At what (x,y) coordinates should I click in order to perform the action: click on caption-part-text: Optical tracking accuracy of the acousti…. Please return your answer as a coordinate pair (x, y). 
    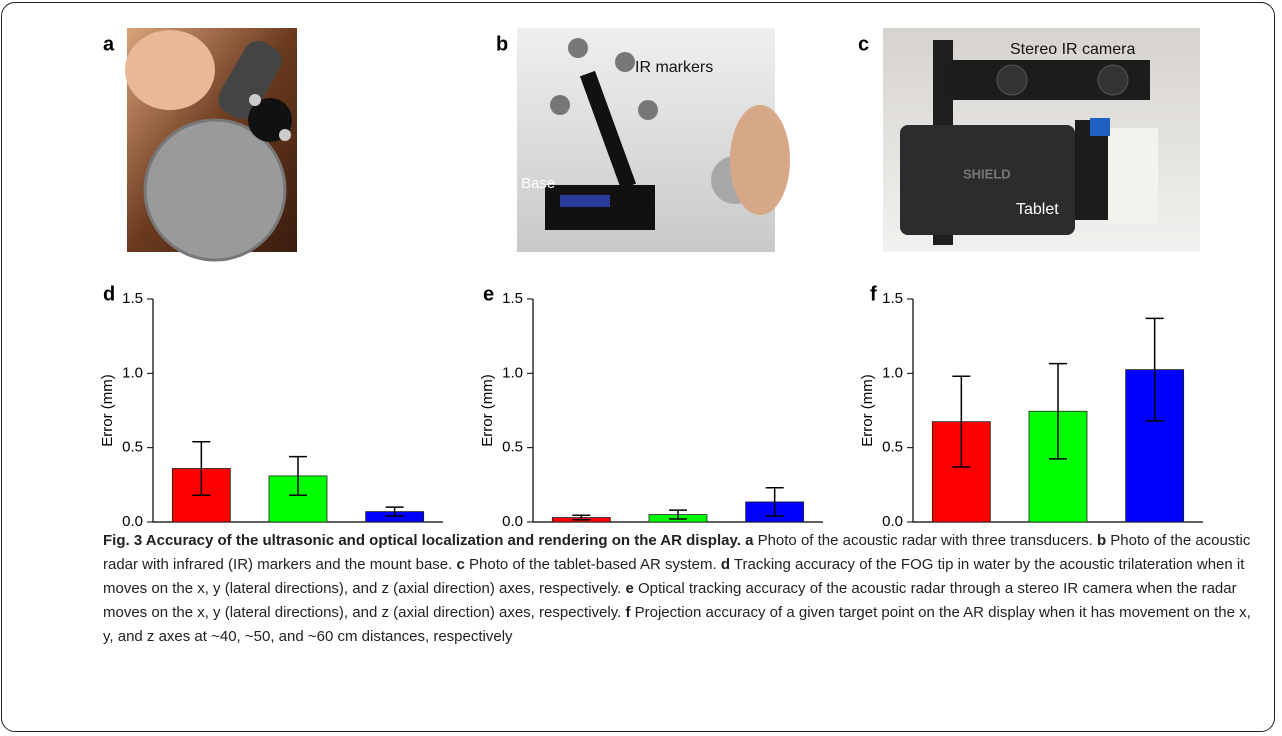
    Looking at the image, I should click on (670, 600).